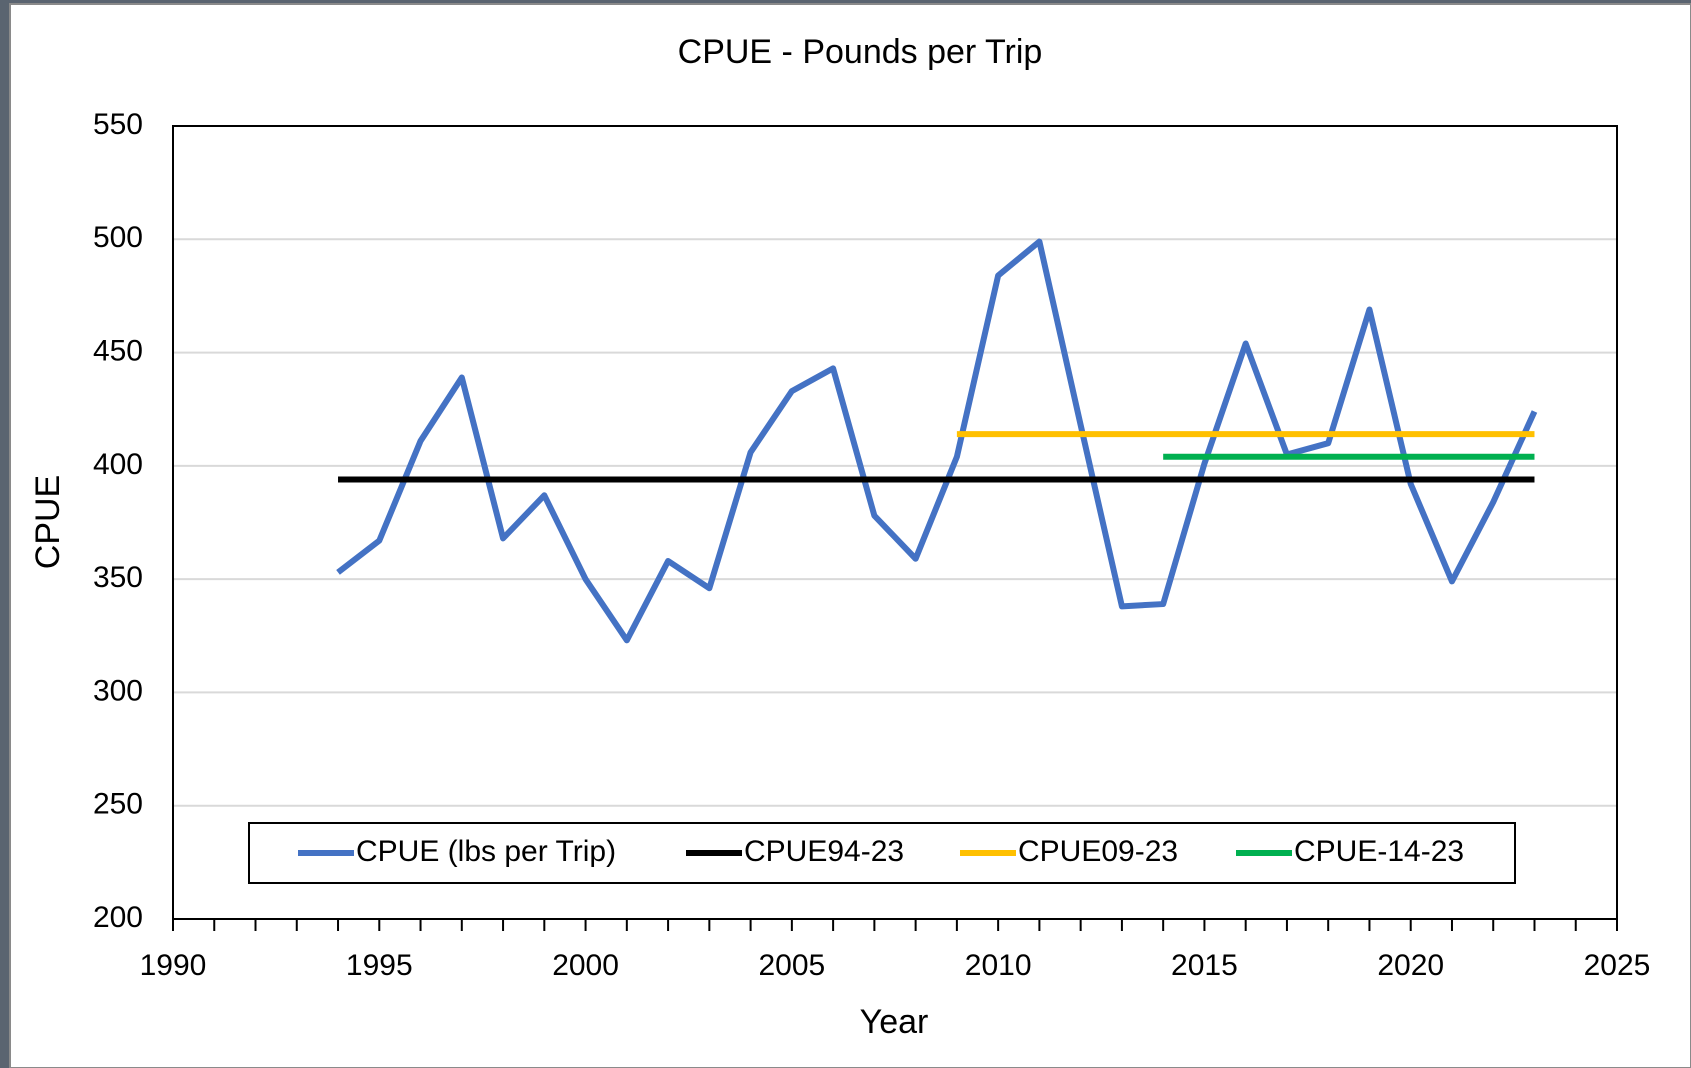  Describe the element at coordinates (118, 577) in the screenshot. I see `y-tick-label: 350` at that location.